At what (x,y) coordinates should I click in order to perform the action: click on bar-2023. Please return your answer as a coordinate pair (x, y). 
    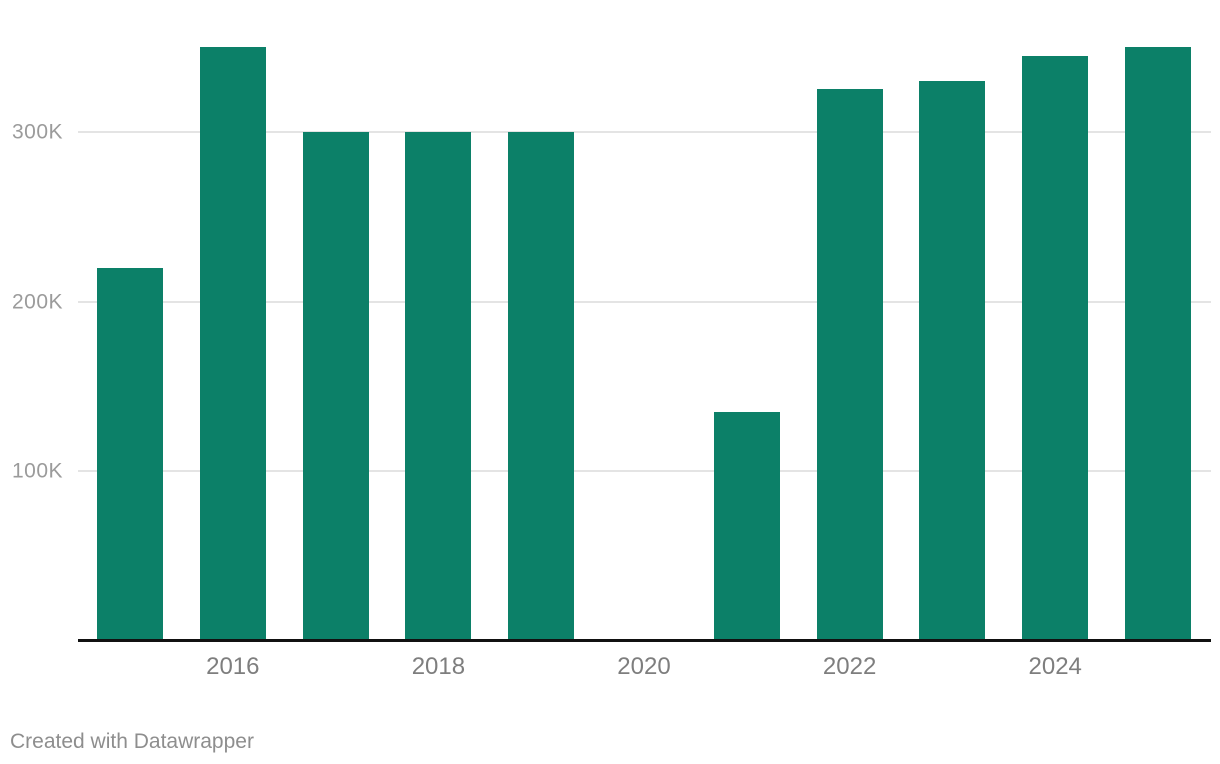
    Looking at the image, I should click on (952, 360).